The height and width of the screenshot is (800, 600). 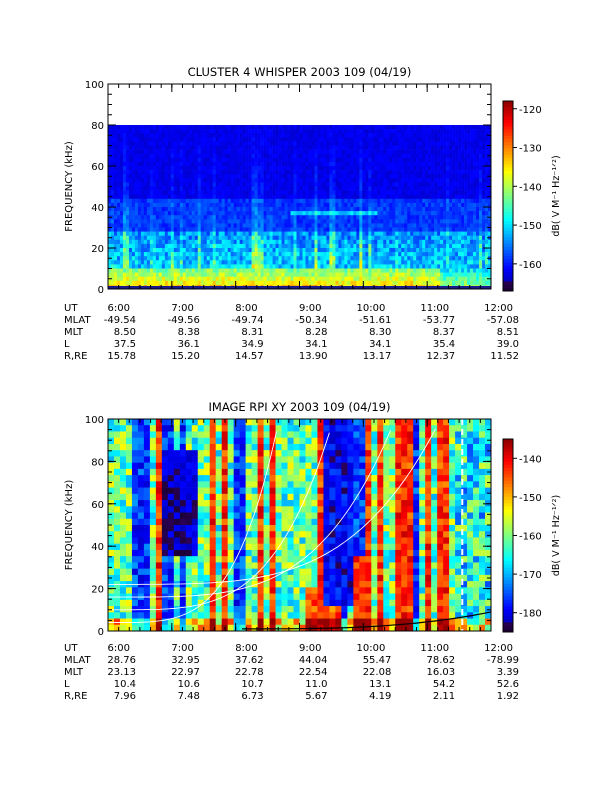 What do you see at coordinates (121, 672) in the screenshot?
I see `ephemeris-value: 23.13` at bounding box center [121, 672].